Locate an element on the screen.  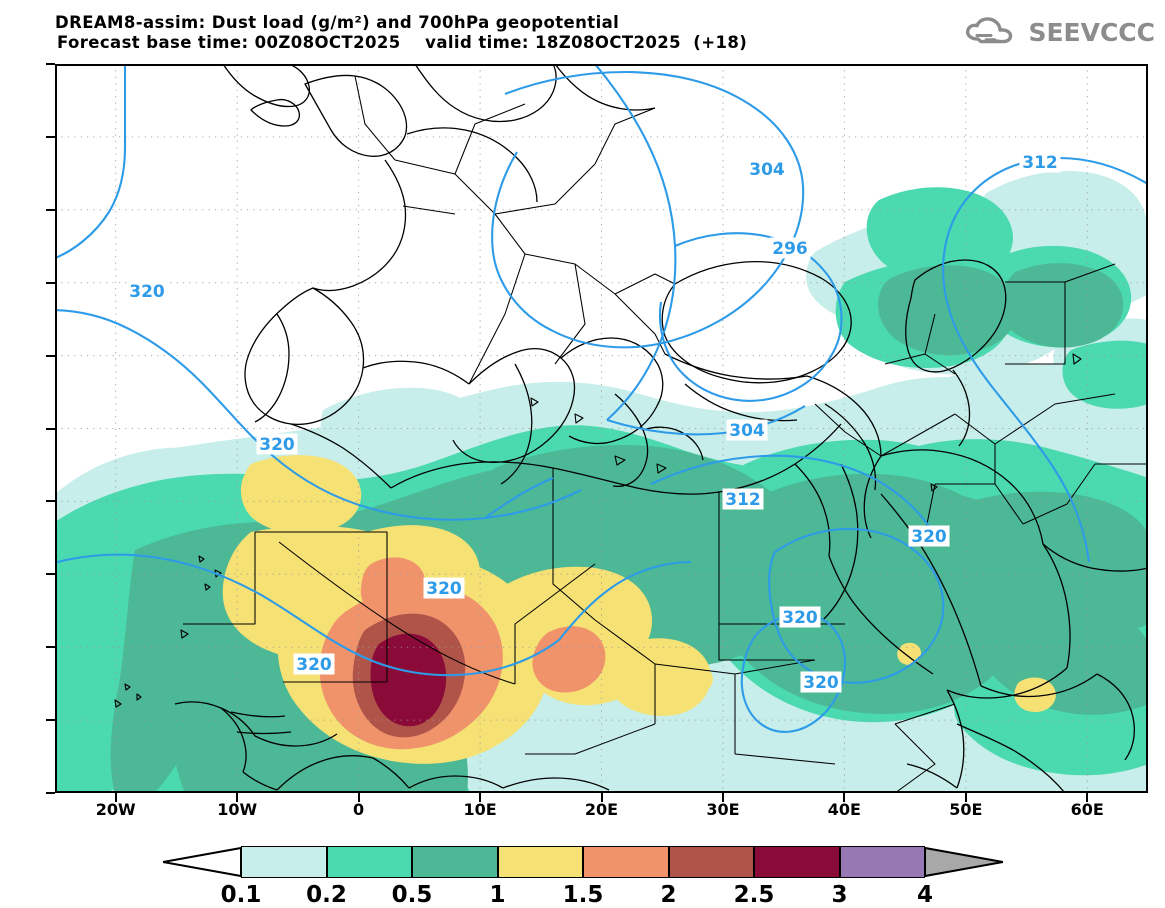
cloud-wind-icon is located at coordinates (989, 30).